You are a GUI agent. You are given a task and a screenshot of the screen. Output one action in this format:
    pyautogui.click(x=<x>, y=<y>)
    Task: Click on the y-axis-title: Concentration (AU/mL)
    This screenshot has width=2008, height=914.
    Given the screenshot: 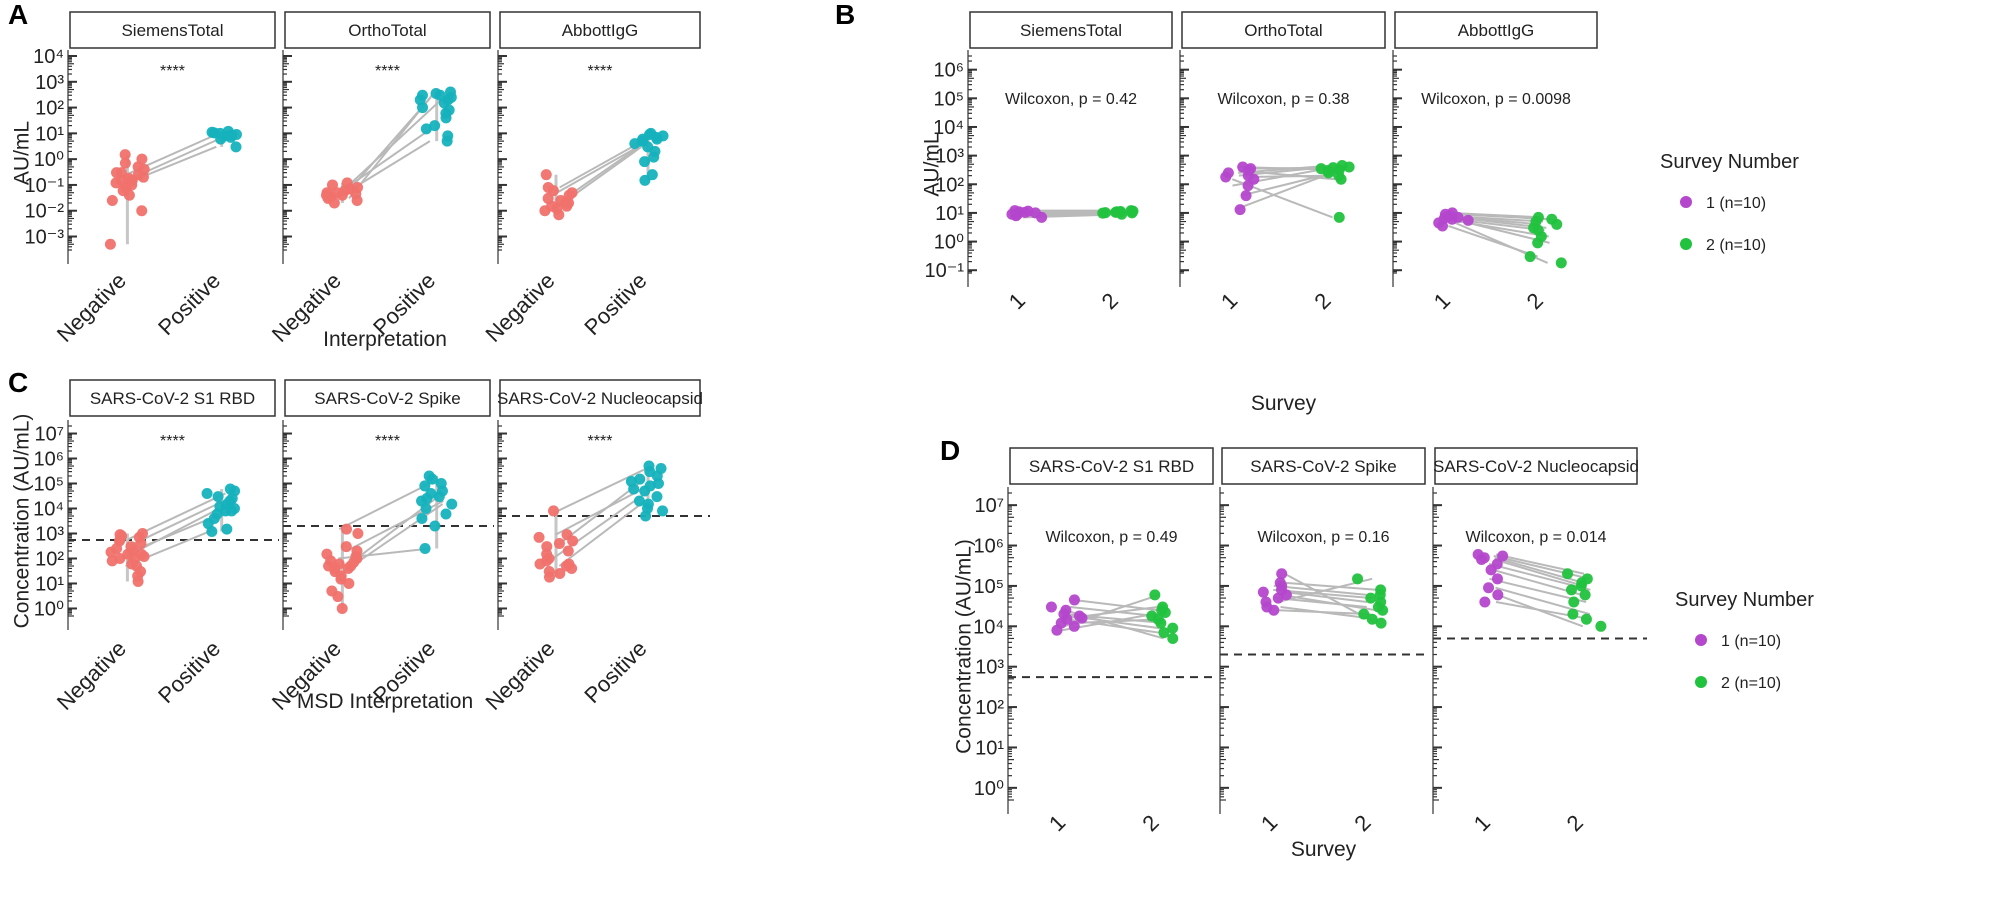 What is the action you would take?
    pyautogui.click(x=963, y=646)
    